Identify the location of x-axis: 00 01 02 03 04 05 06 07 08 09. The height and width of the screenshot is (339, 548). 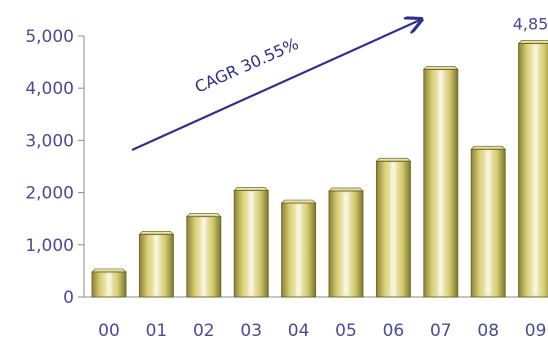
(322, 330).